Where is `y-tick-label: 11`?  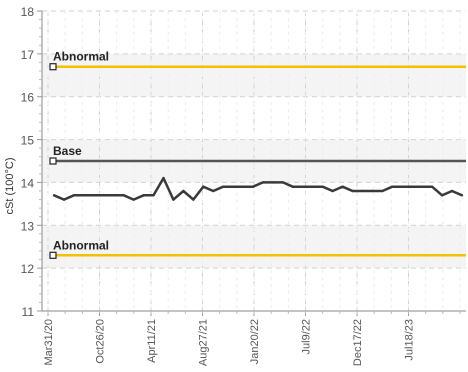 y-tick-label: 11 is located at coordinates (28, 312).